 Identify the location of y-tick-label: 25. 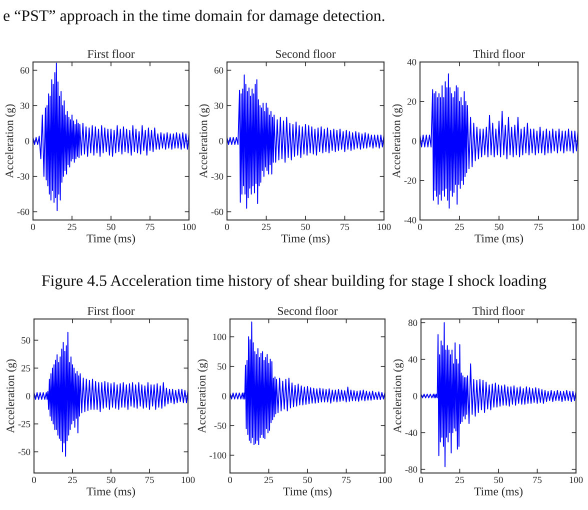
(26, 368).